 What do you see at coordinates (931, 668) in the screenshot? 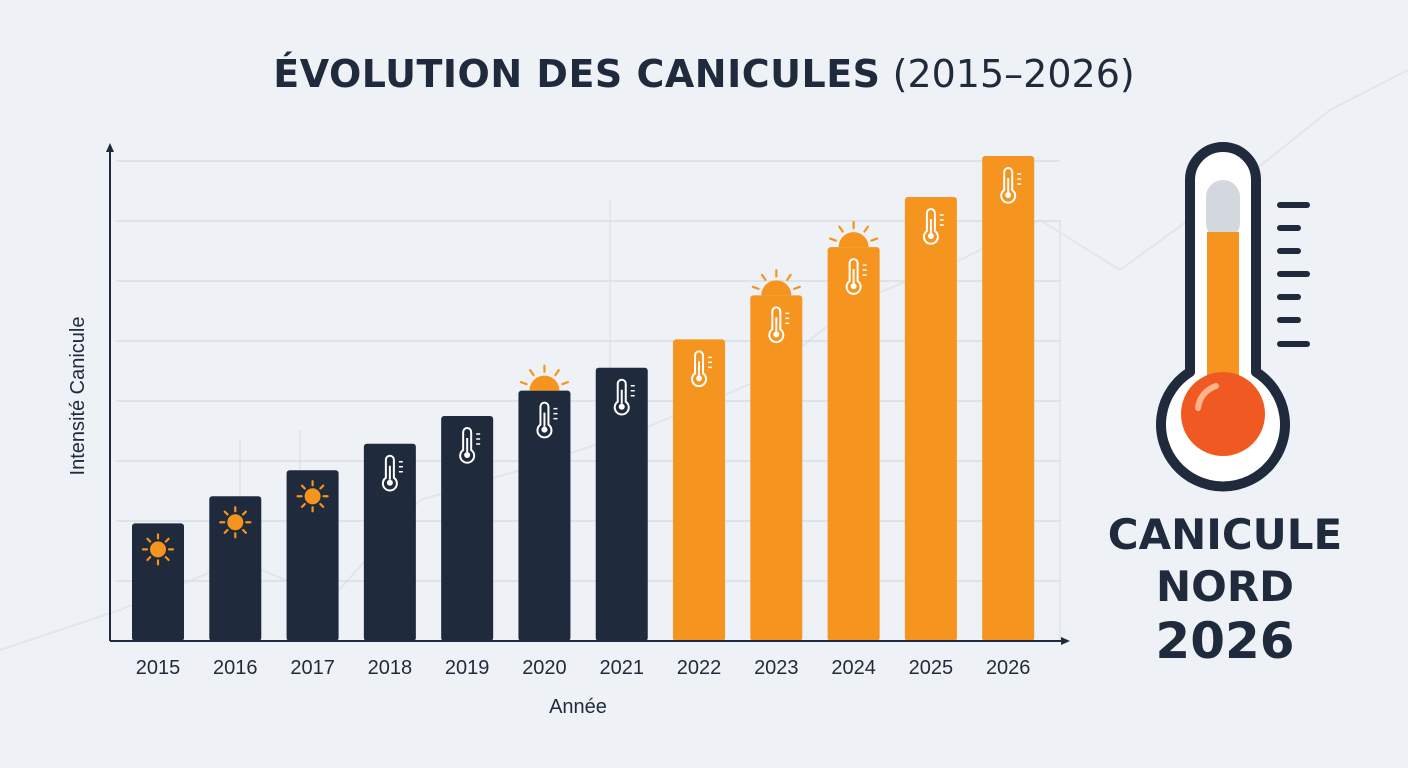
I see `x-tick-2025: 2025` at bounding box center [931, 668].